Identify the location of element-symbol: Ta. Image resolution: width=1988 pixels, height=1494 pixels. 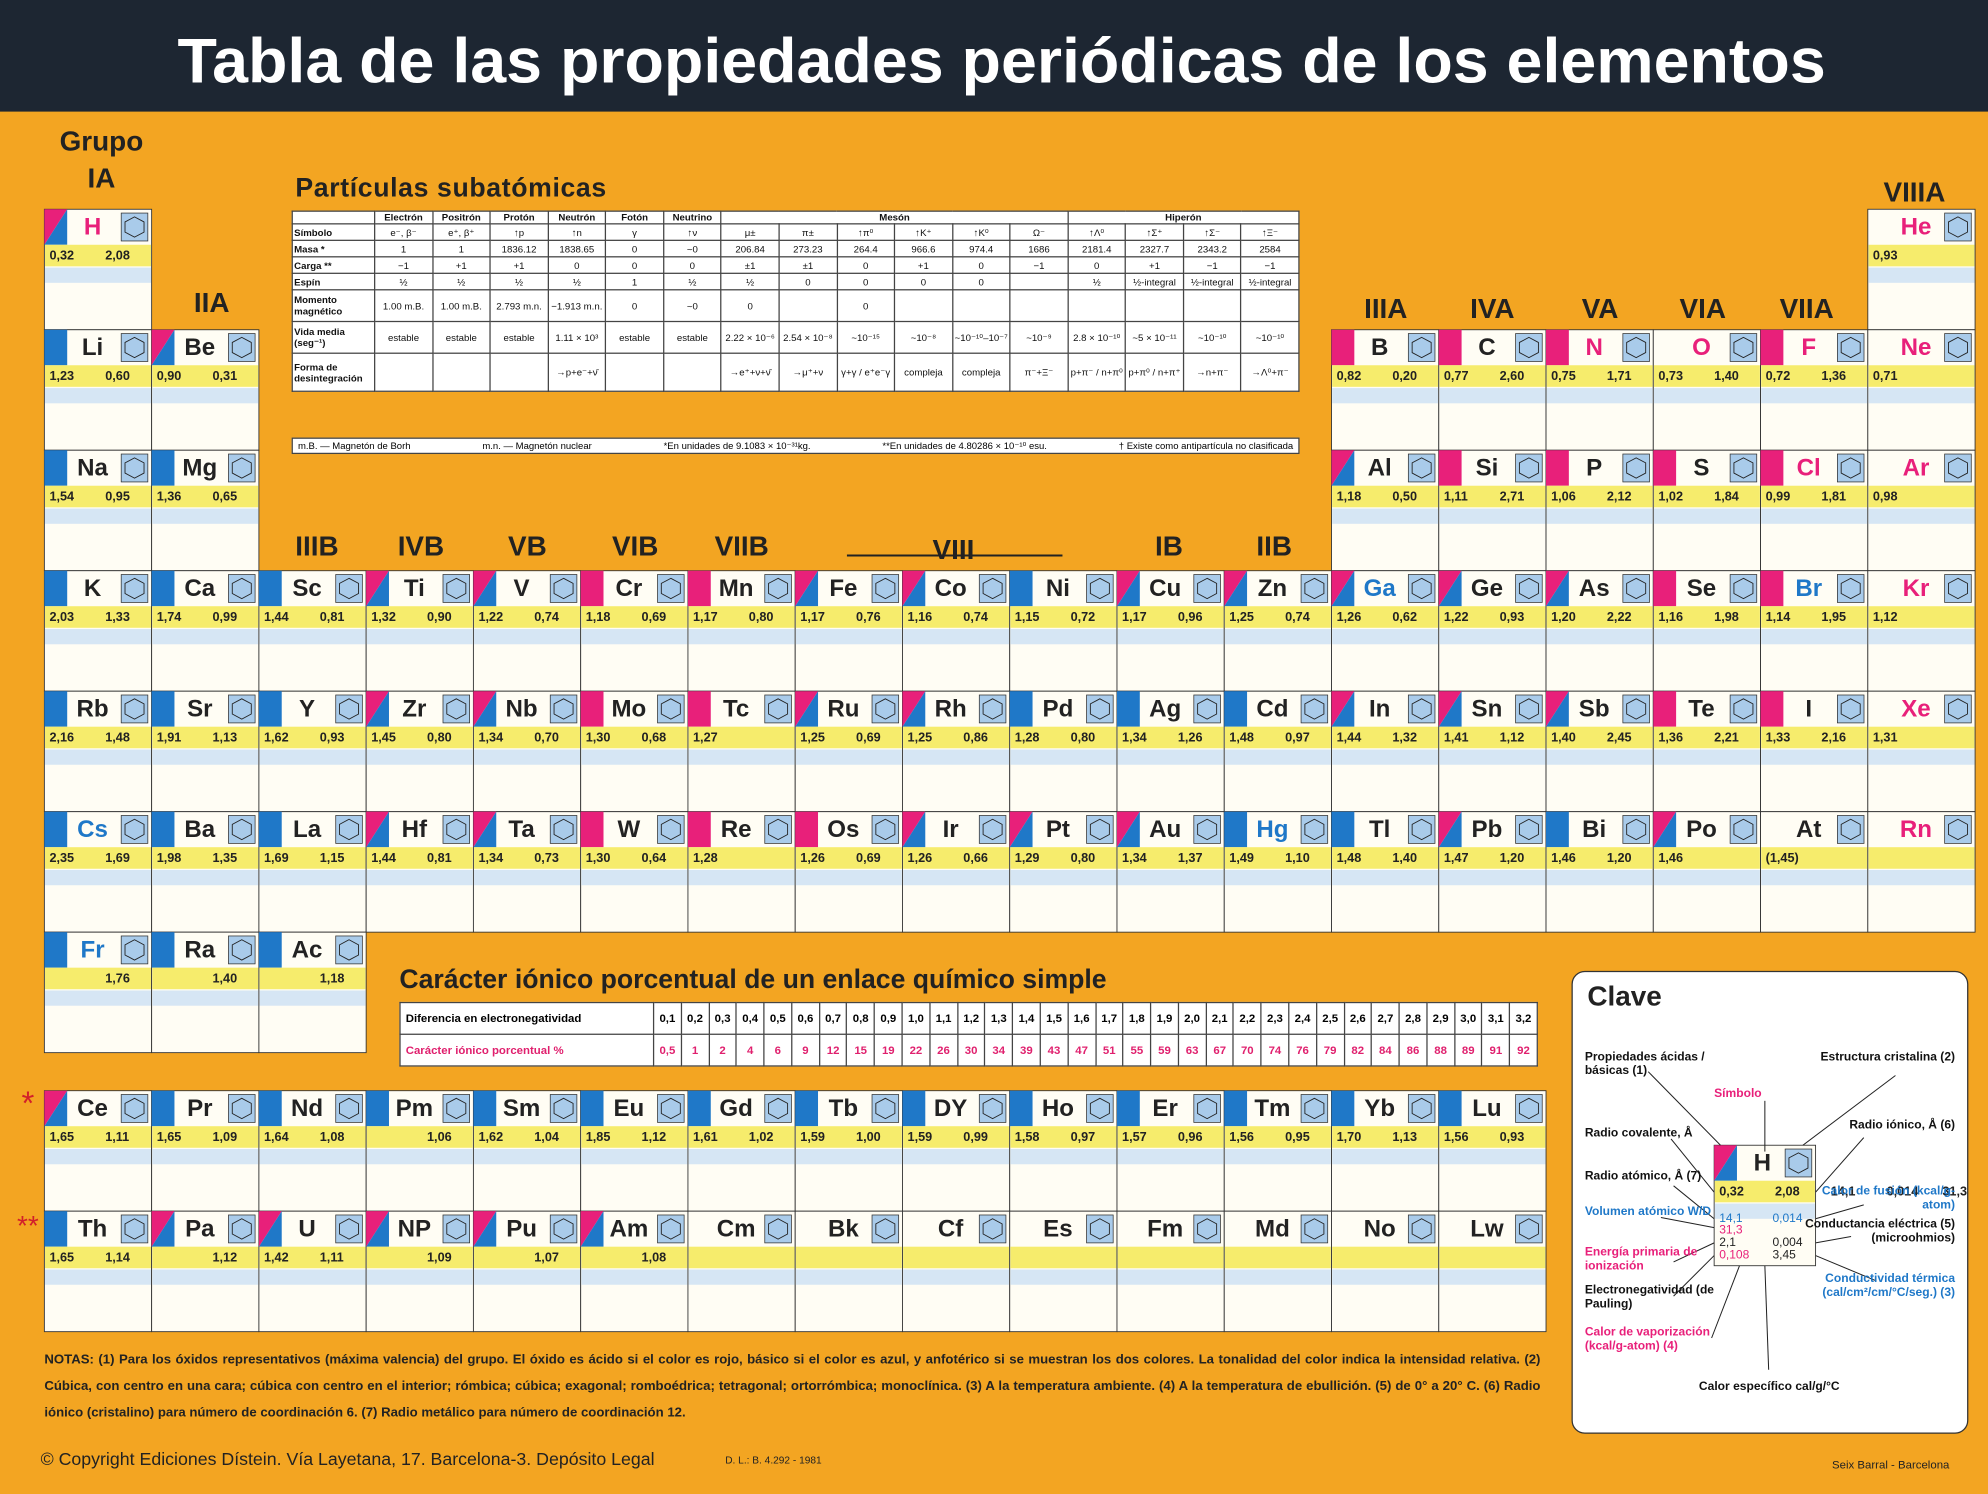
(521, 829).